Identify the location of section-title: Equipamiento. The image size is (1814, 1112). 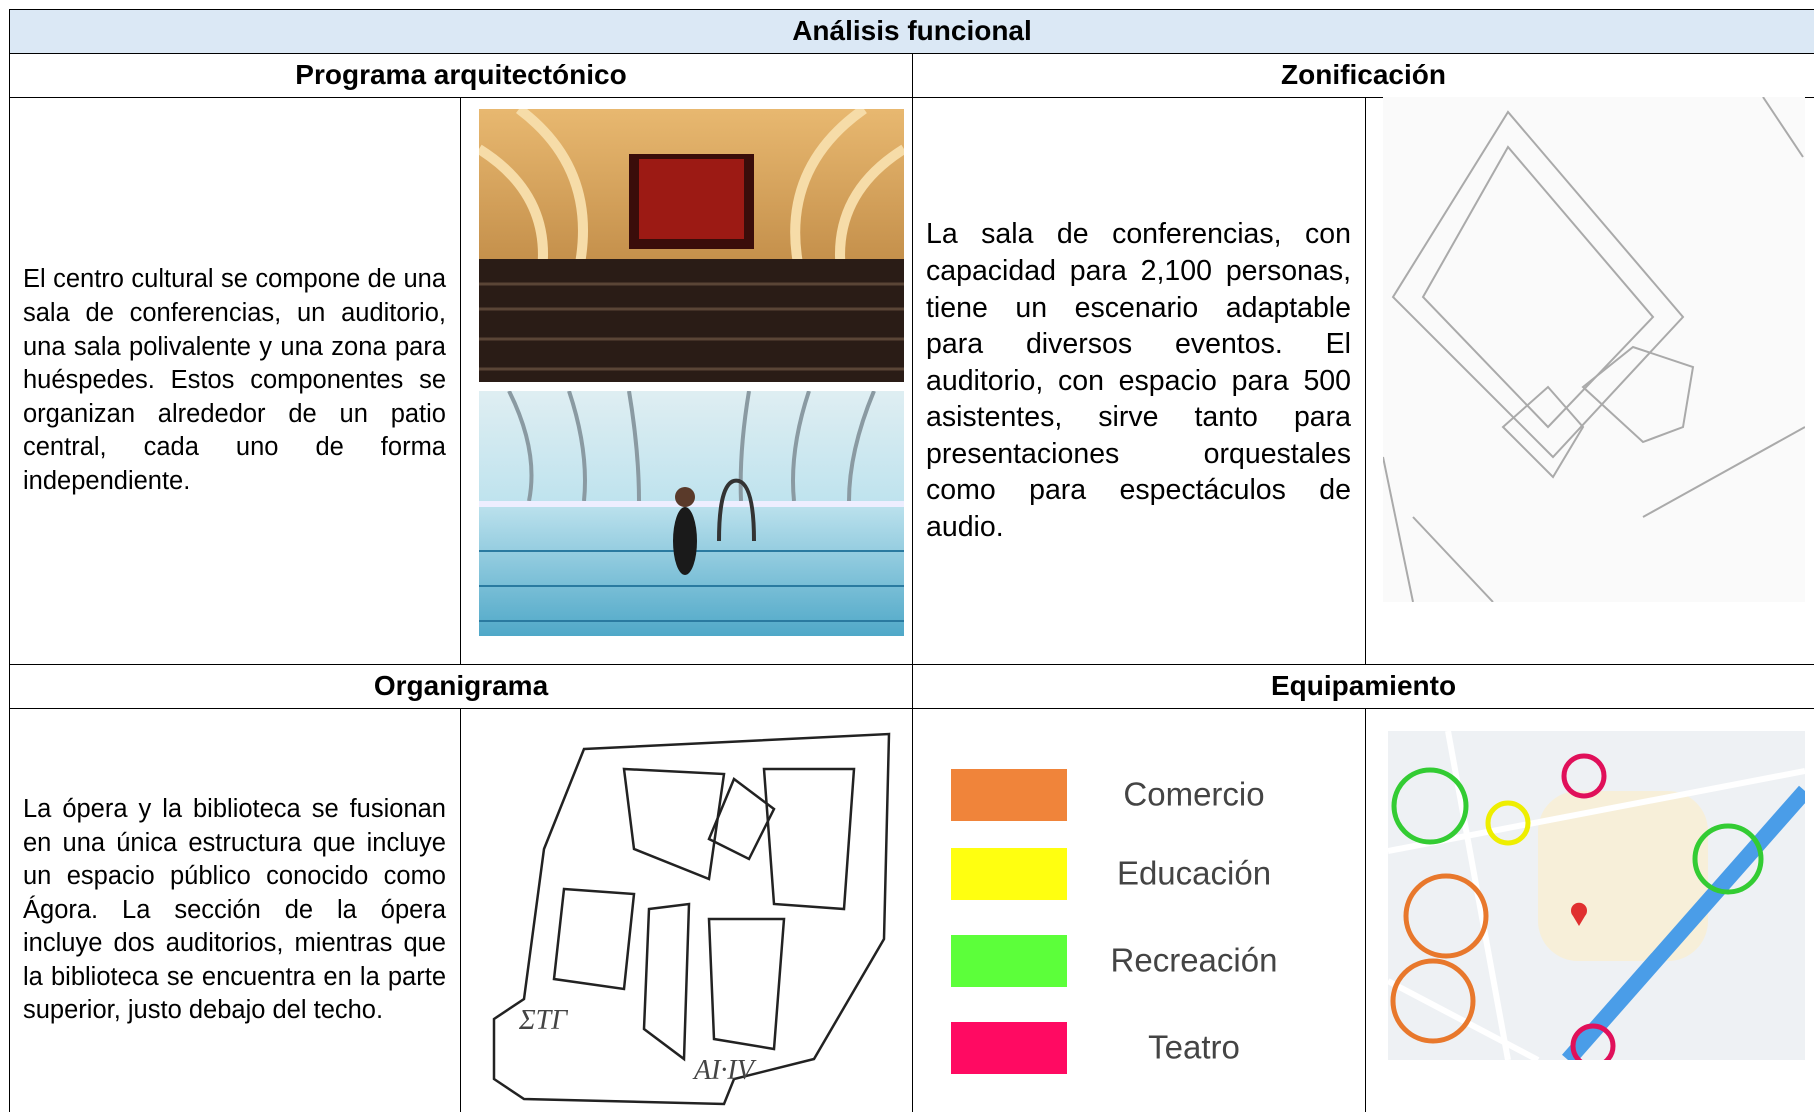
(1363, 686).